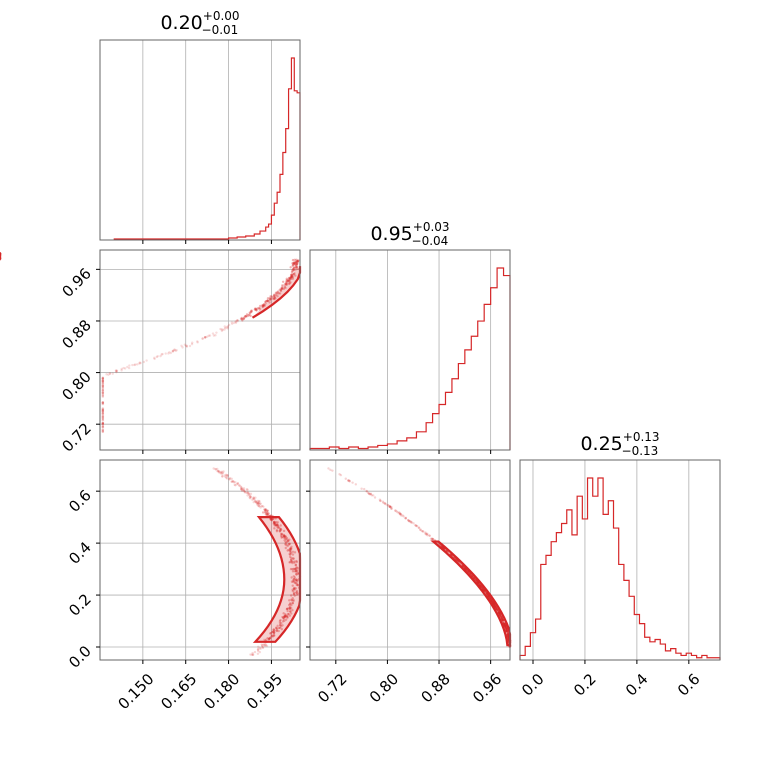  Describe the element at coordinates (181, 23) in the screenshot. I see `title-1-value: 0.20` at that location.